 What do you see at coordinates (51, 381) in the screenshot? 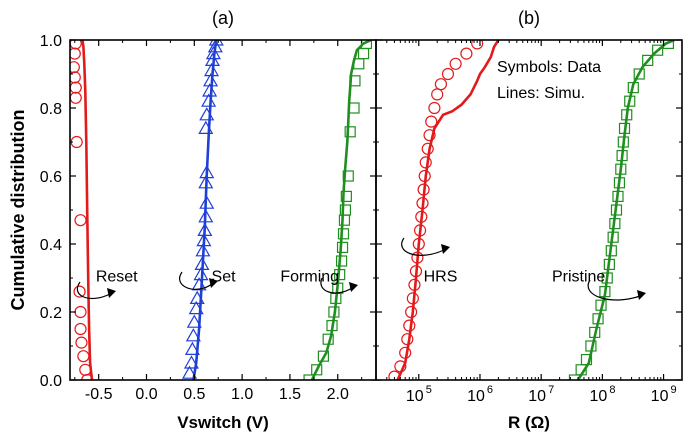
I see `y-tick-label: 0.0` at bounding box center [51, 381].